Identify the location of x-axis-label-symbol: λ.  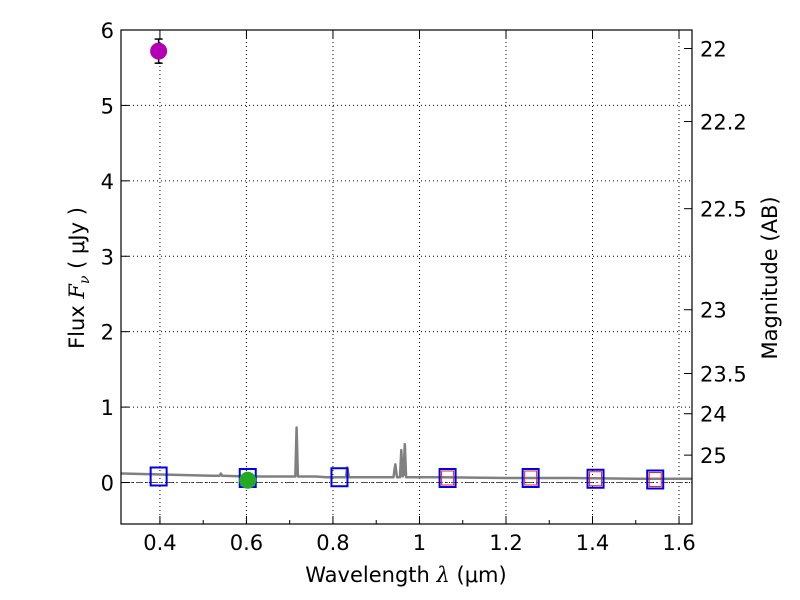
(443, 575).